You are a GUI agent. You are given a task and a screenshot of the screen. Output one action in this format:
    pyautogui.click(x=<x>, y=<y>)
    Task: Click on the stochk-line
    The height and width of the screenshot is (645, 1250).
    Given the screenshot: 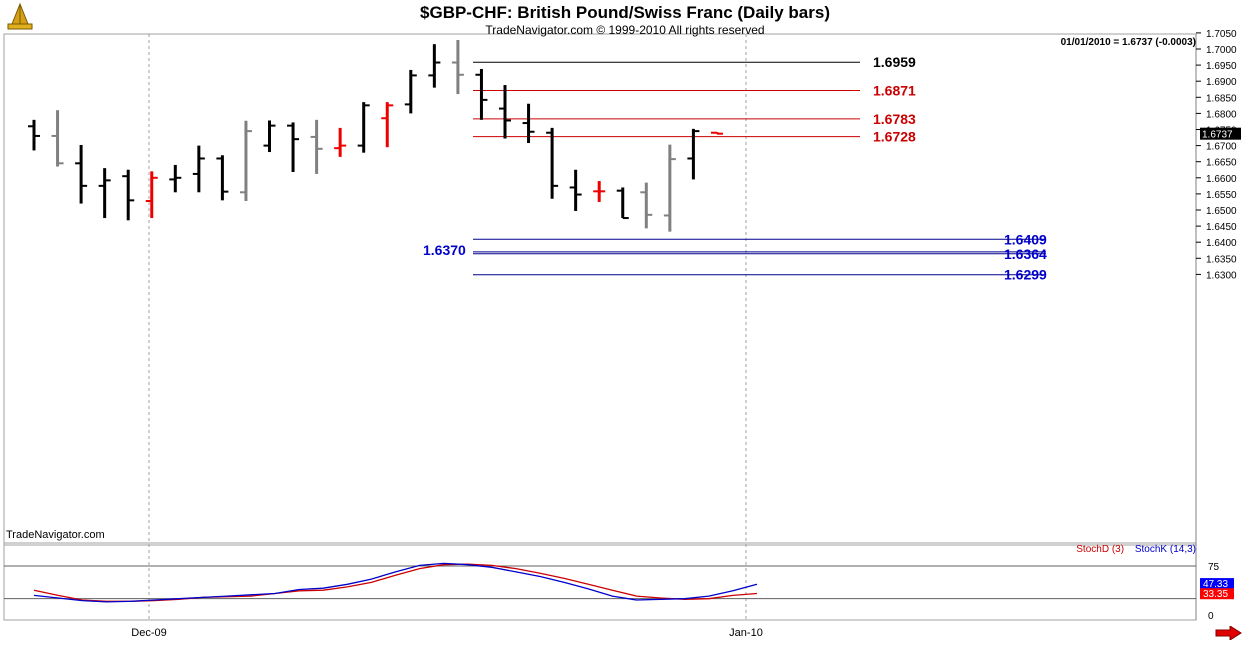 What is the action you would take?
    pyautogui.click(x=395, y=582)
    